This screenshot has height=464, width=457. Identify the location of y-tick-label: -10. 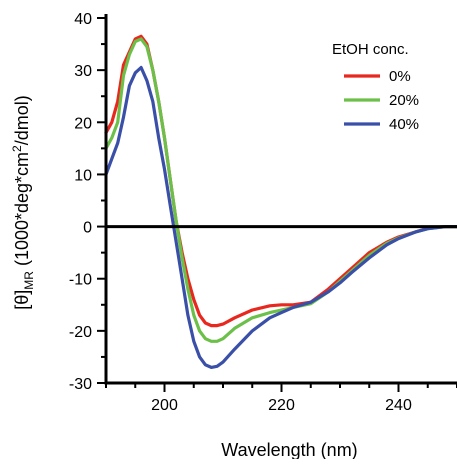
(80, 280).